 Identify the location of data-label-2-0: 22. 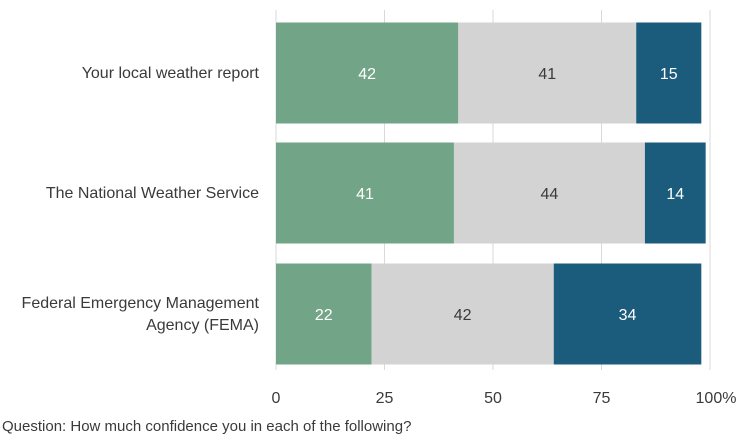
(324, 315).